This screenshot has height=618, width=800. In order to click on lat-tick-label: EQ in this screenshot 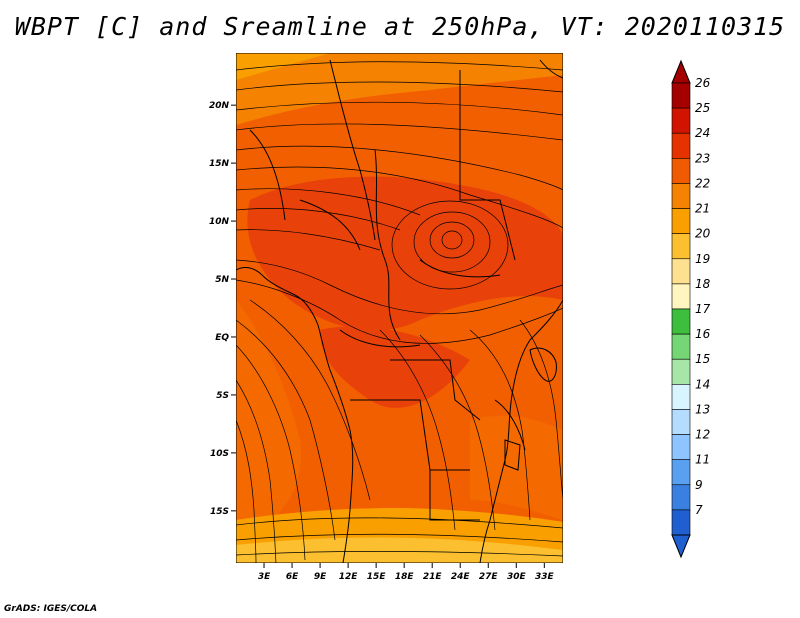, I will do `click(222, 338)`.